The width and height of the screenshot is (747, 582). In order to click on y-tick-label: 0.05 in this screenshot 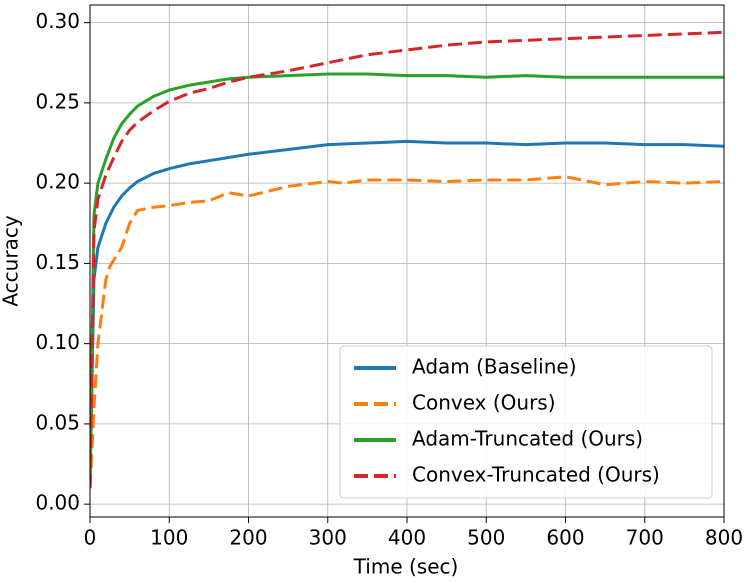, I will do `click(57, 422)`.